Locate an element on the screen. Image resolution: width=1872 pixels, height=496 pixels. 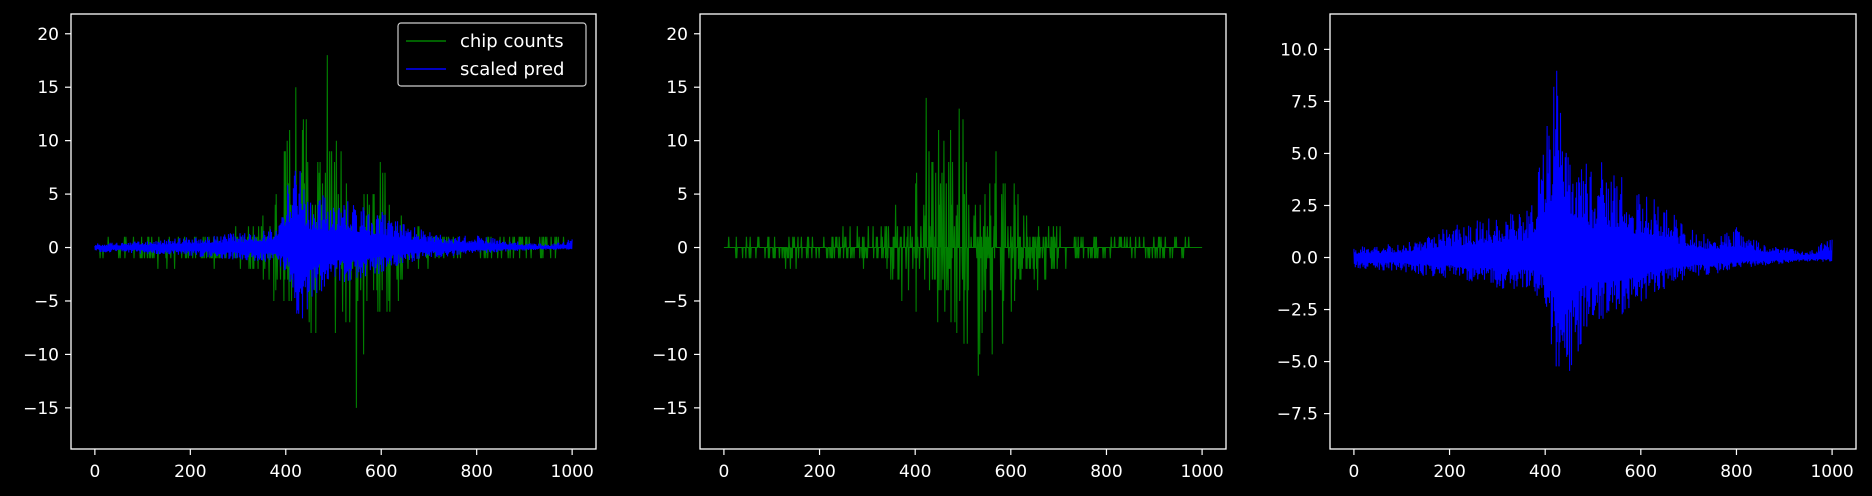
series-line-scaled-pred is located at coordinates (333, 244).